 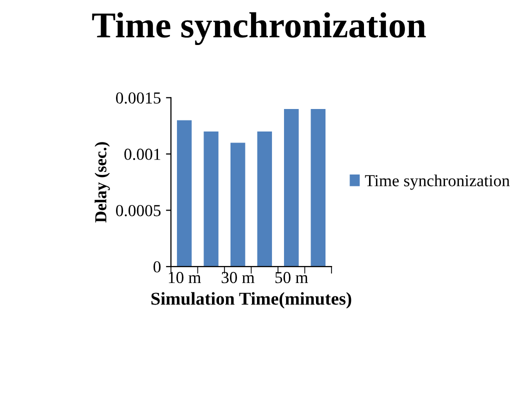 I want to click on chart-title: Time synchronization, so click(x=259, y=29).